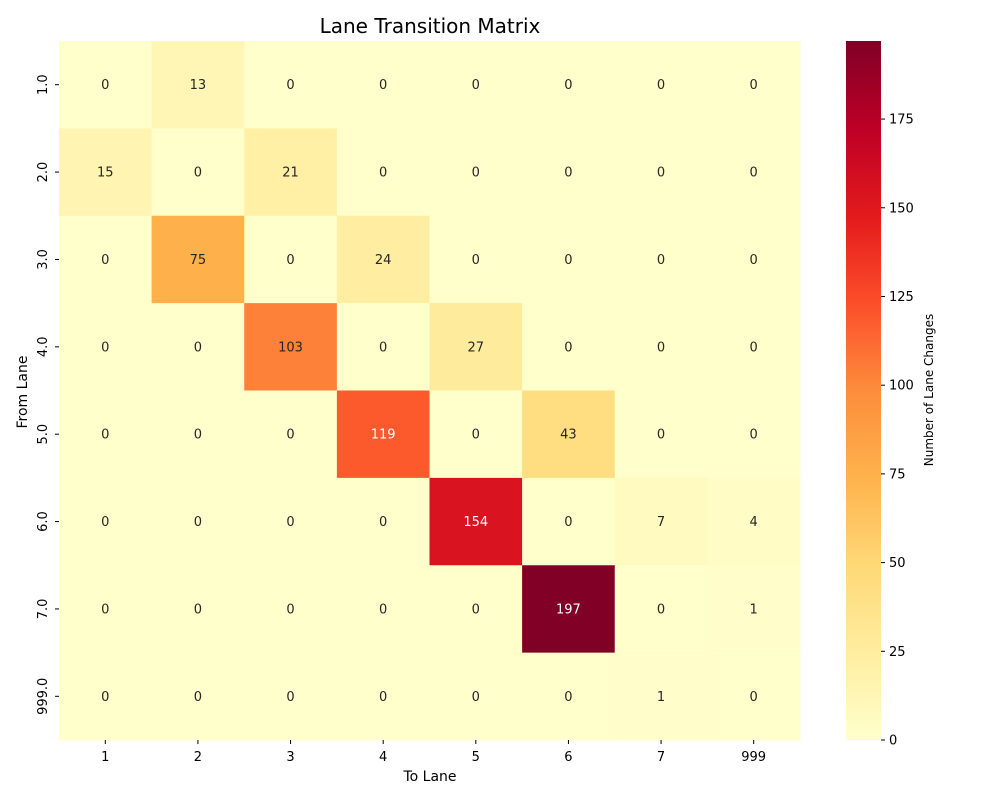  I want to click on heatmap-cell-r2-c6, so click(661, 259).